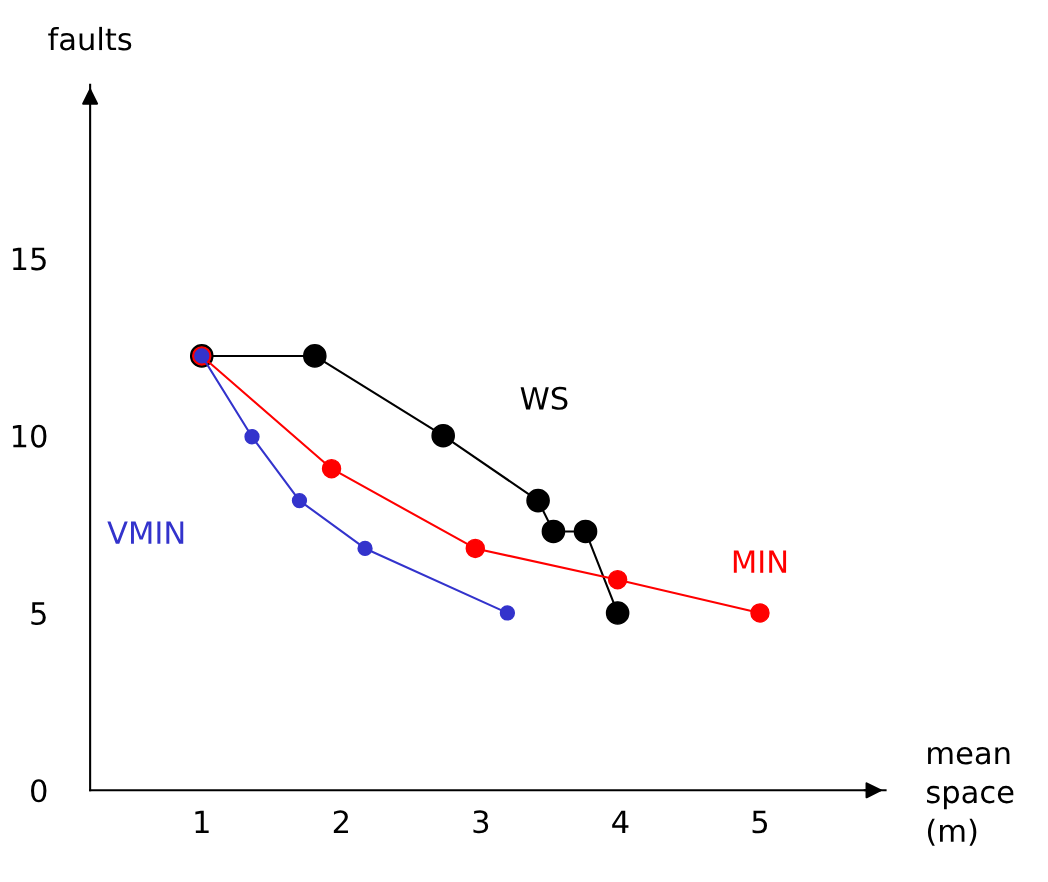 This screenshot has width=1048, height=882. I want to click on x-tick-label: 1, so click(202, 821).